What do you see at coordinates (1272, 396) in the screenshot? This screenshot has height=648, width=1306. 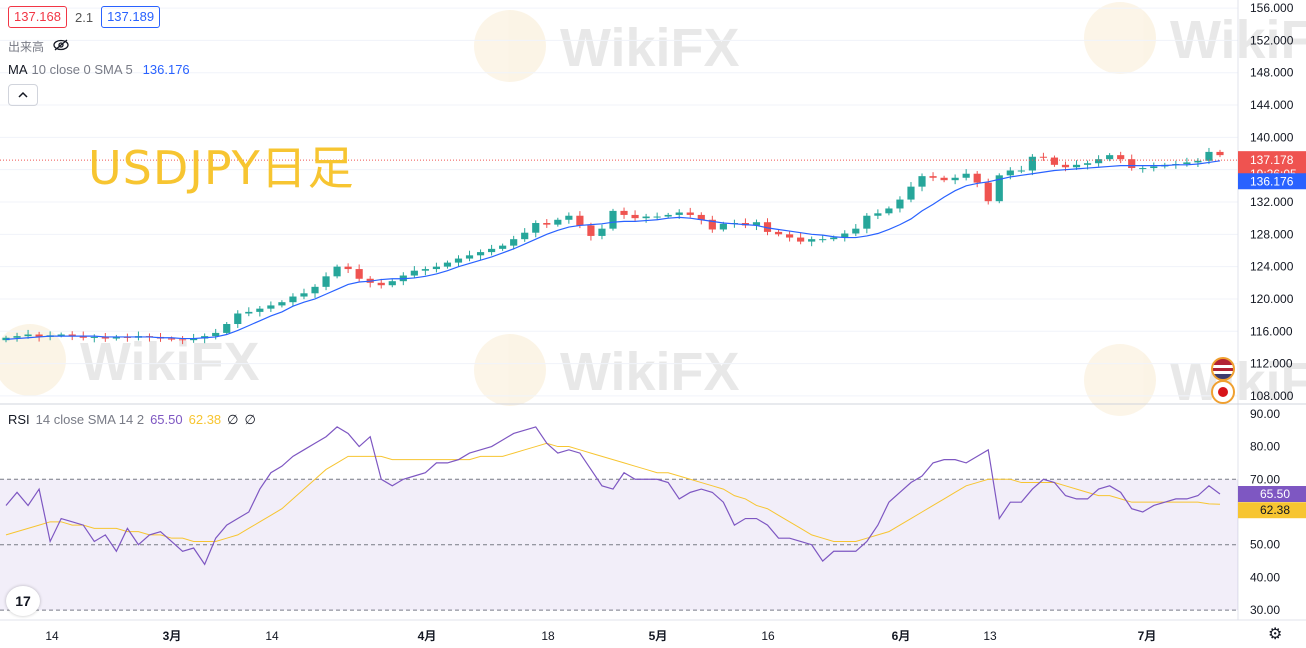 I see `y-tick-label: 108.000` at bounding box center [1272, 396].